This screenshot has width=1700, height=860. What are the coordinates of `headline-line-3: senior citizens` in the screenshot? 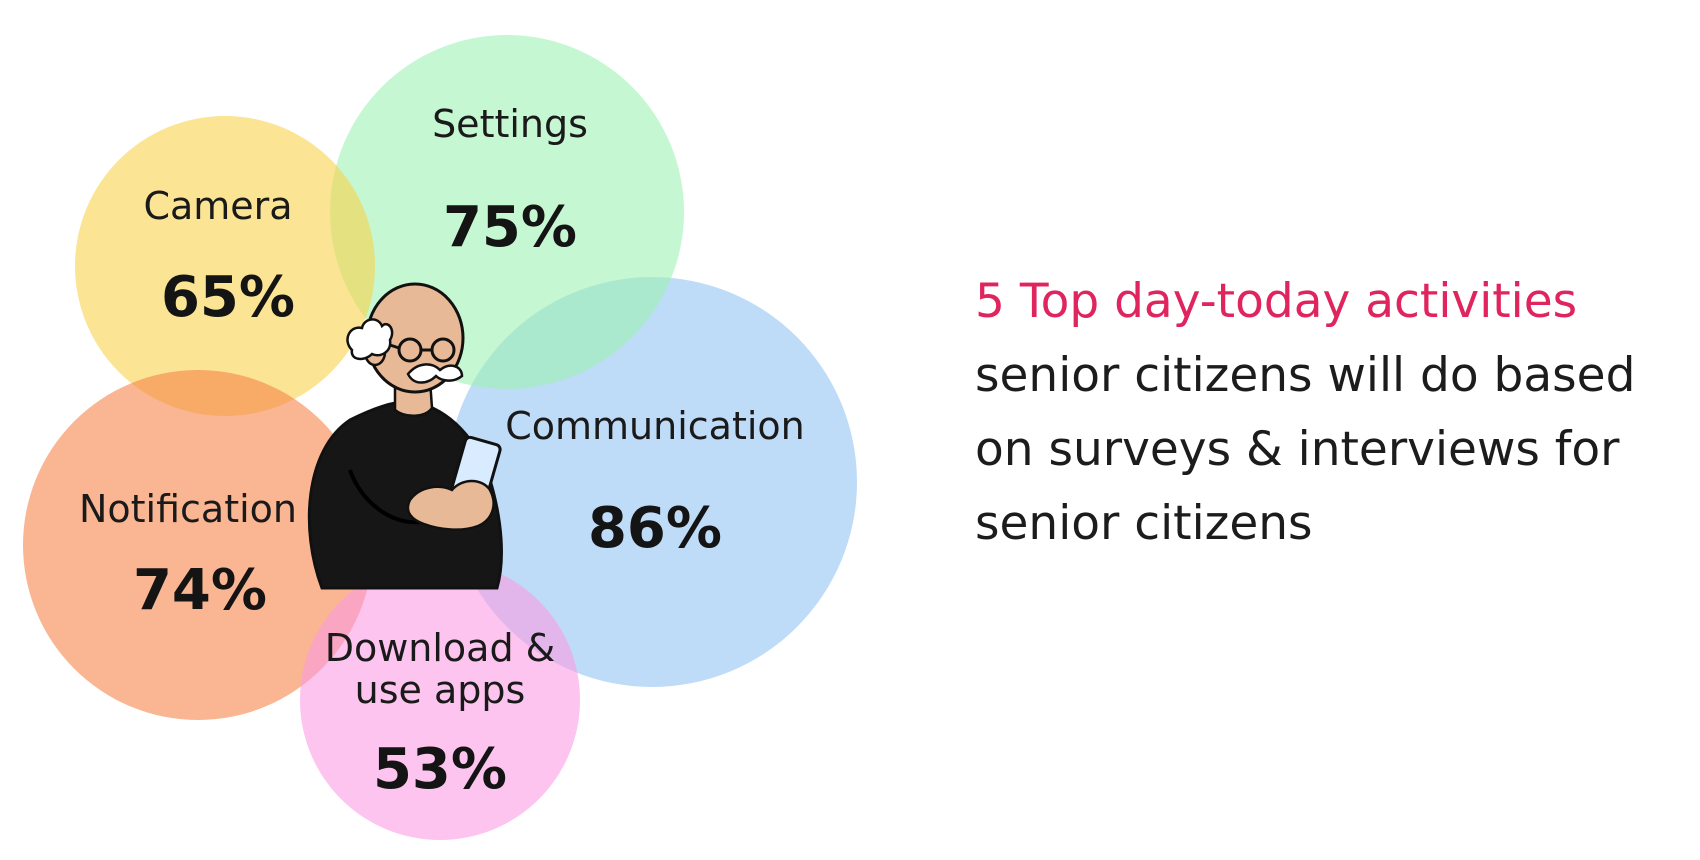 It's located at (1144, 523).